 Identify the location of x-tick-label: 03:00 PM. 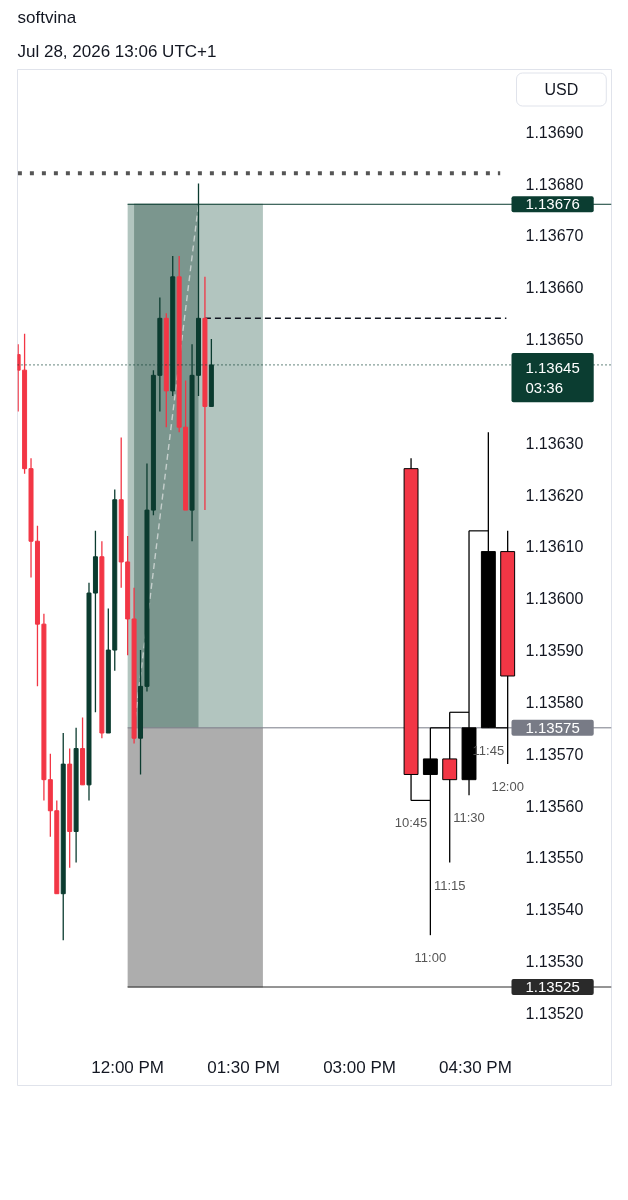
(359, 1067).